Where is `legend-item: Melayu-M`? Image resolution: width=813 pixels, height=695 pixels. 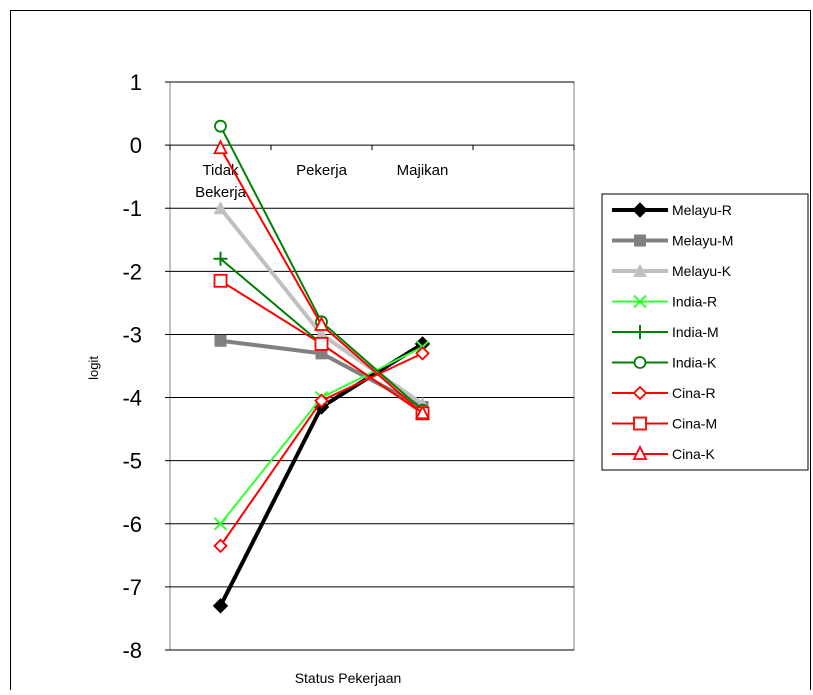
legend-item: Melayu-M is located at coordinates (672, 241).